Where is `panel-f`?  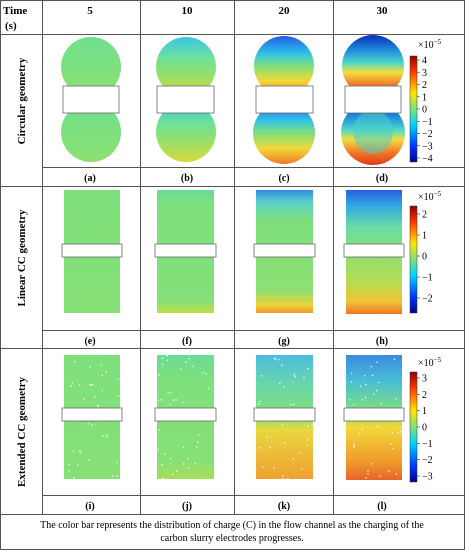
panel-f is located at coordinates (185, 251).